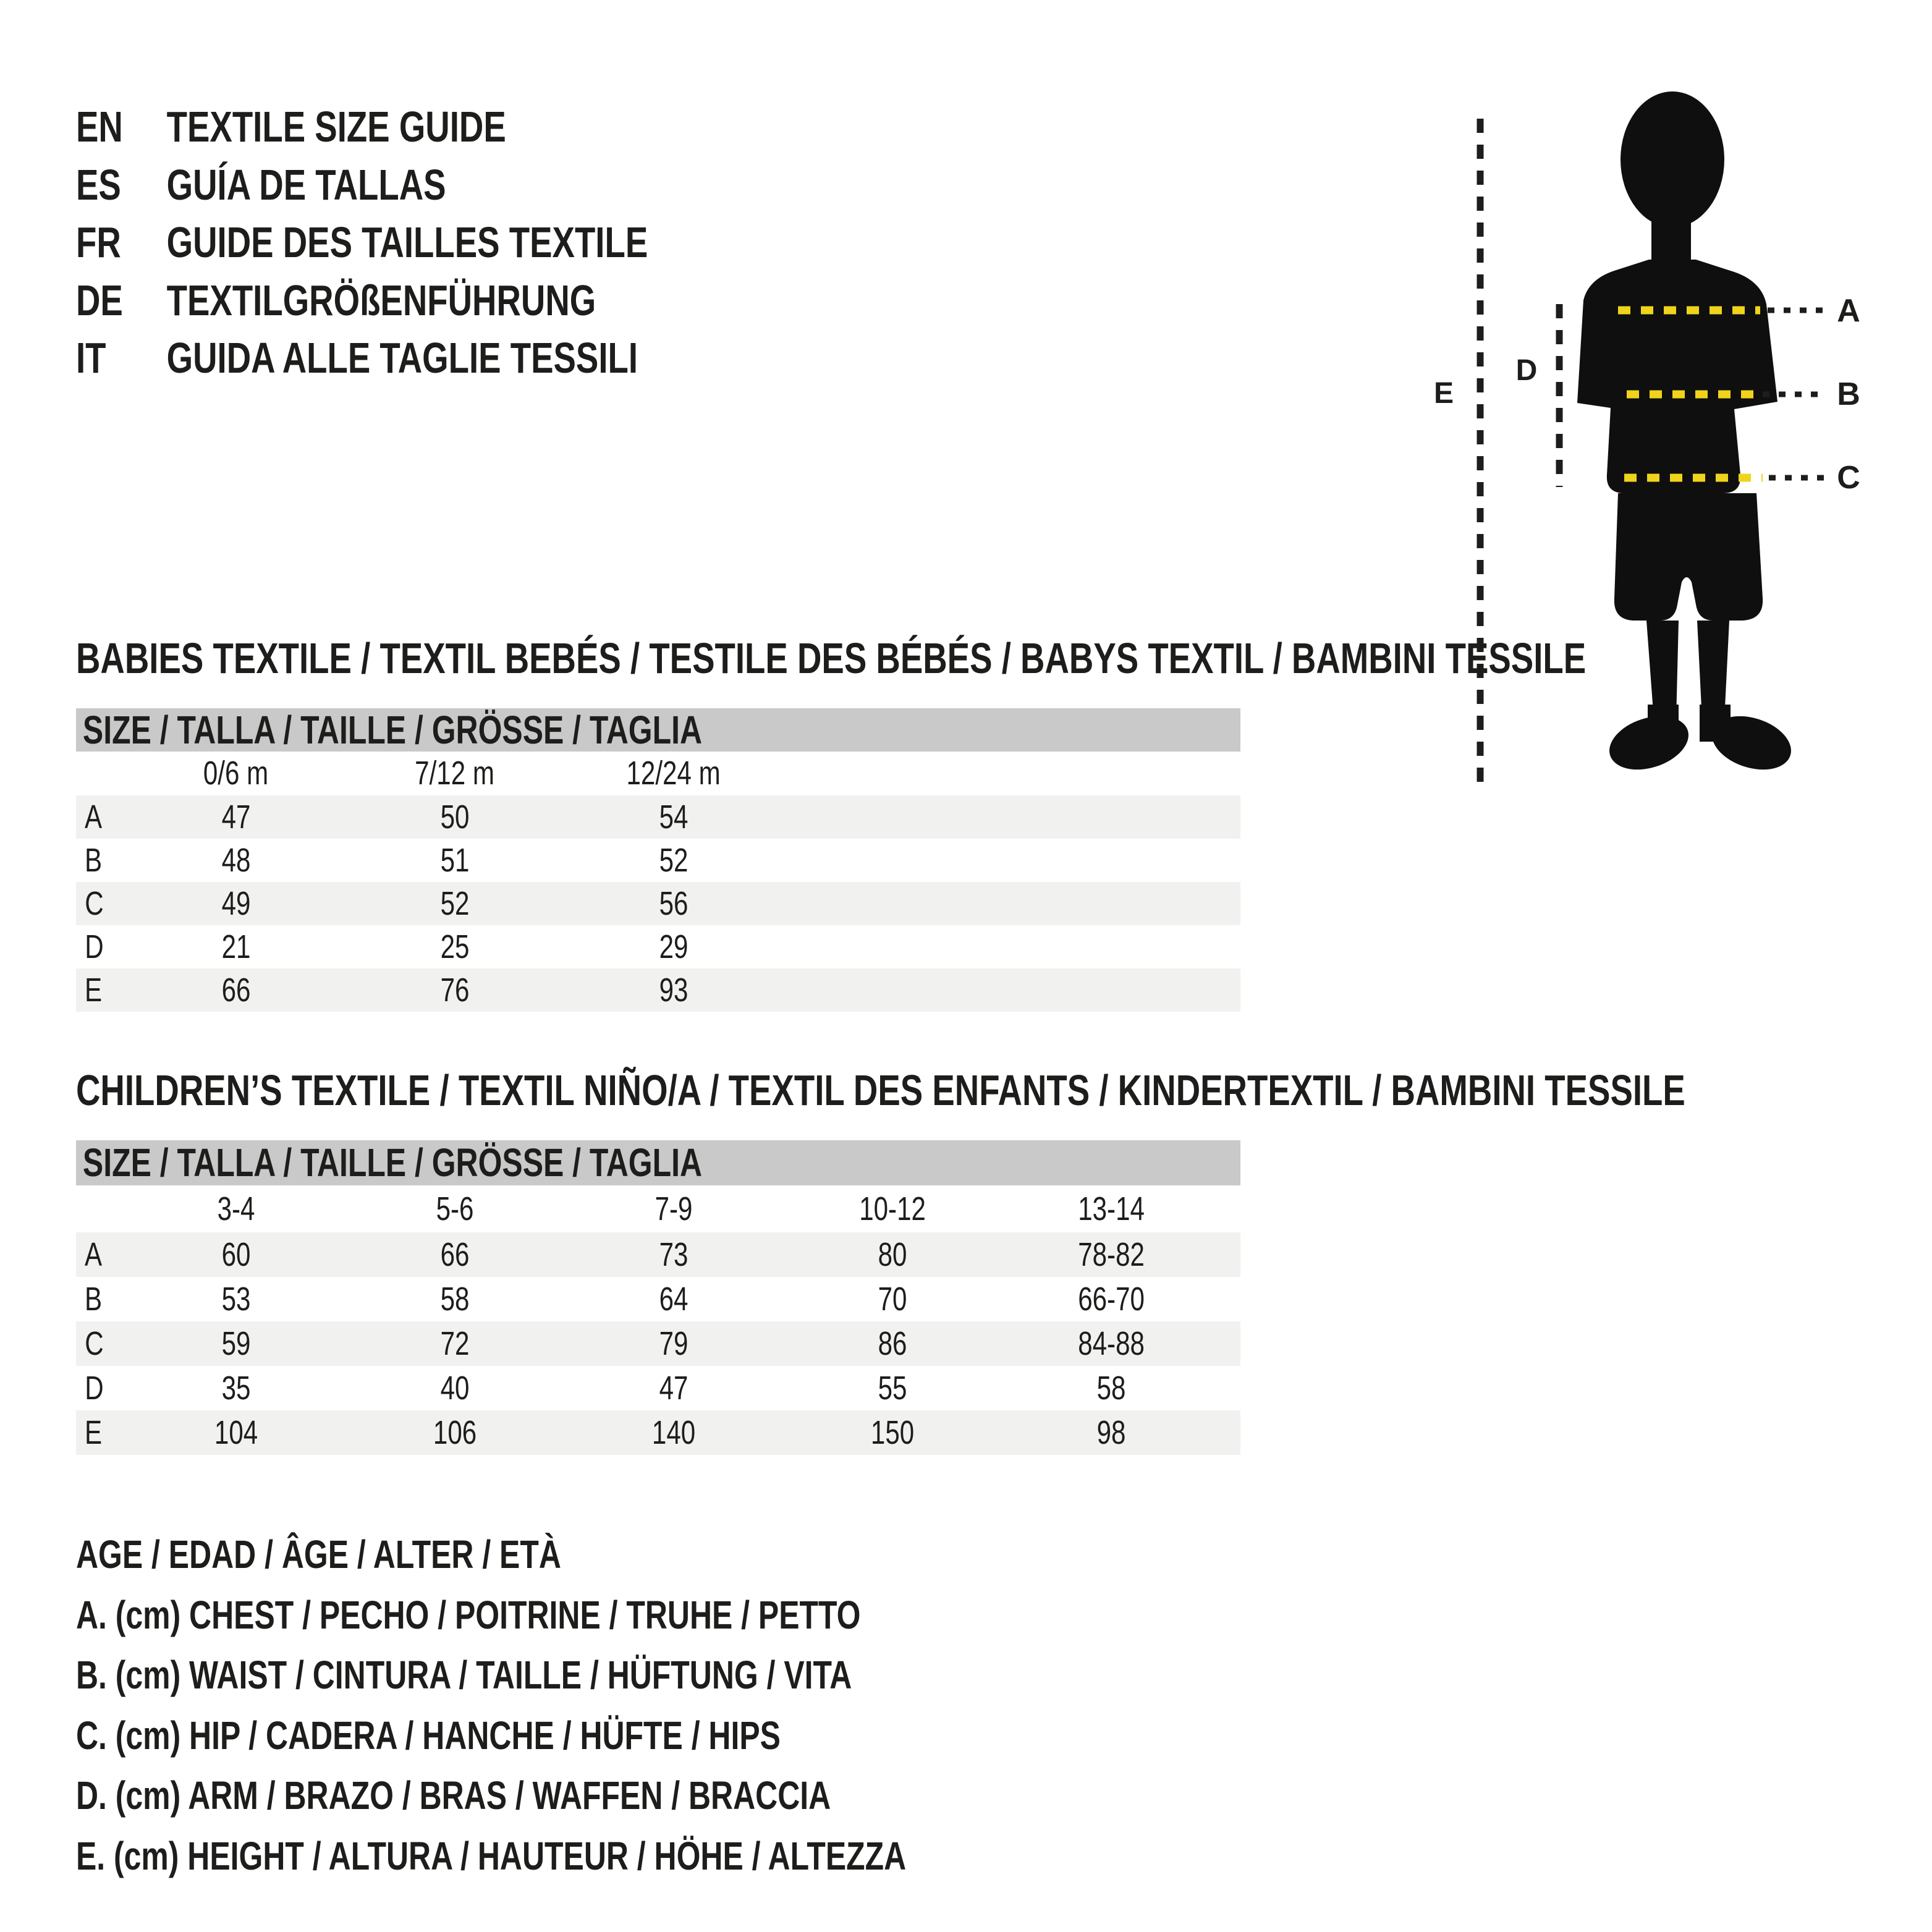 This screenshot has width=1932, height=1932. I want to click on language-row: DE TEXTILGRÖßENFÜHRUNG, so click(409, 300).